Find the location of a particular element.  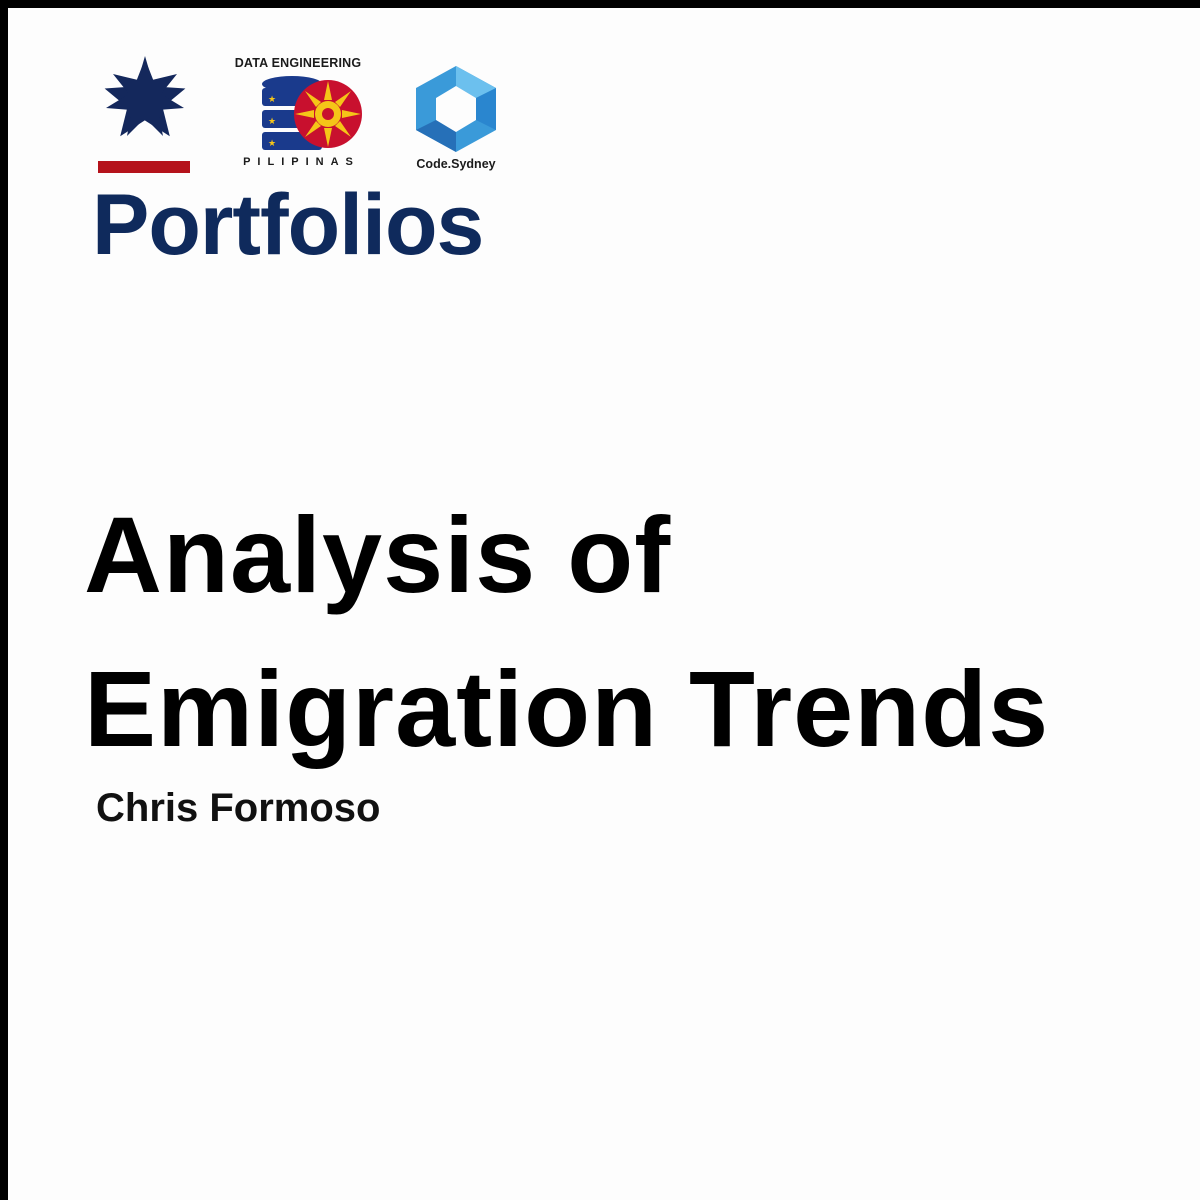

code-sydney-logo: Code.Sydney is located at coordinates (456, 117).